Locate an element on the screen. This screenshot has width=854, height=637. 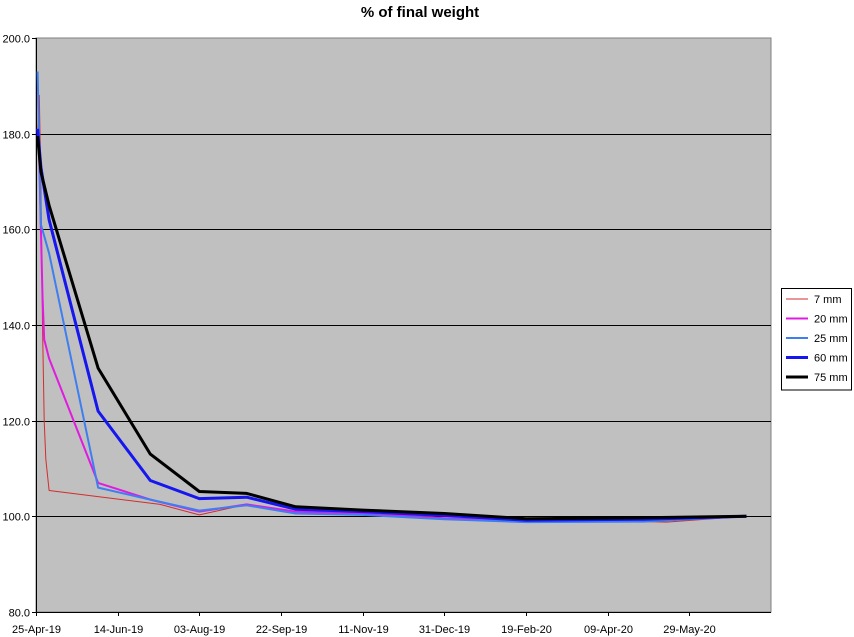
x-tick-label: 19-Feb-20 is located at coordinates (526, 630).